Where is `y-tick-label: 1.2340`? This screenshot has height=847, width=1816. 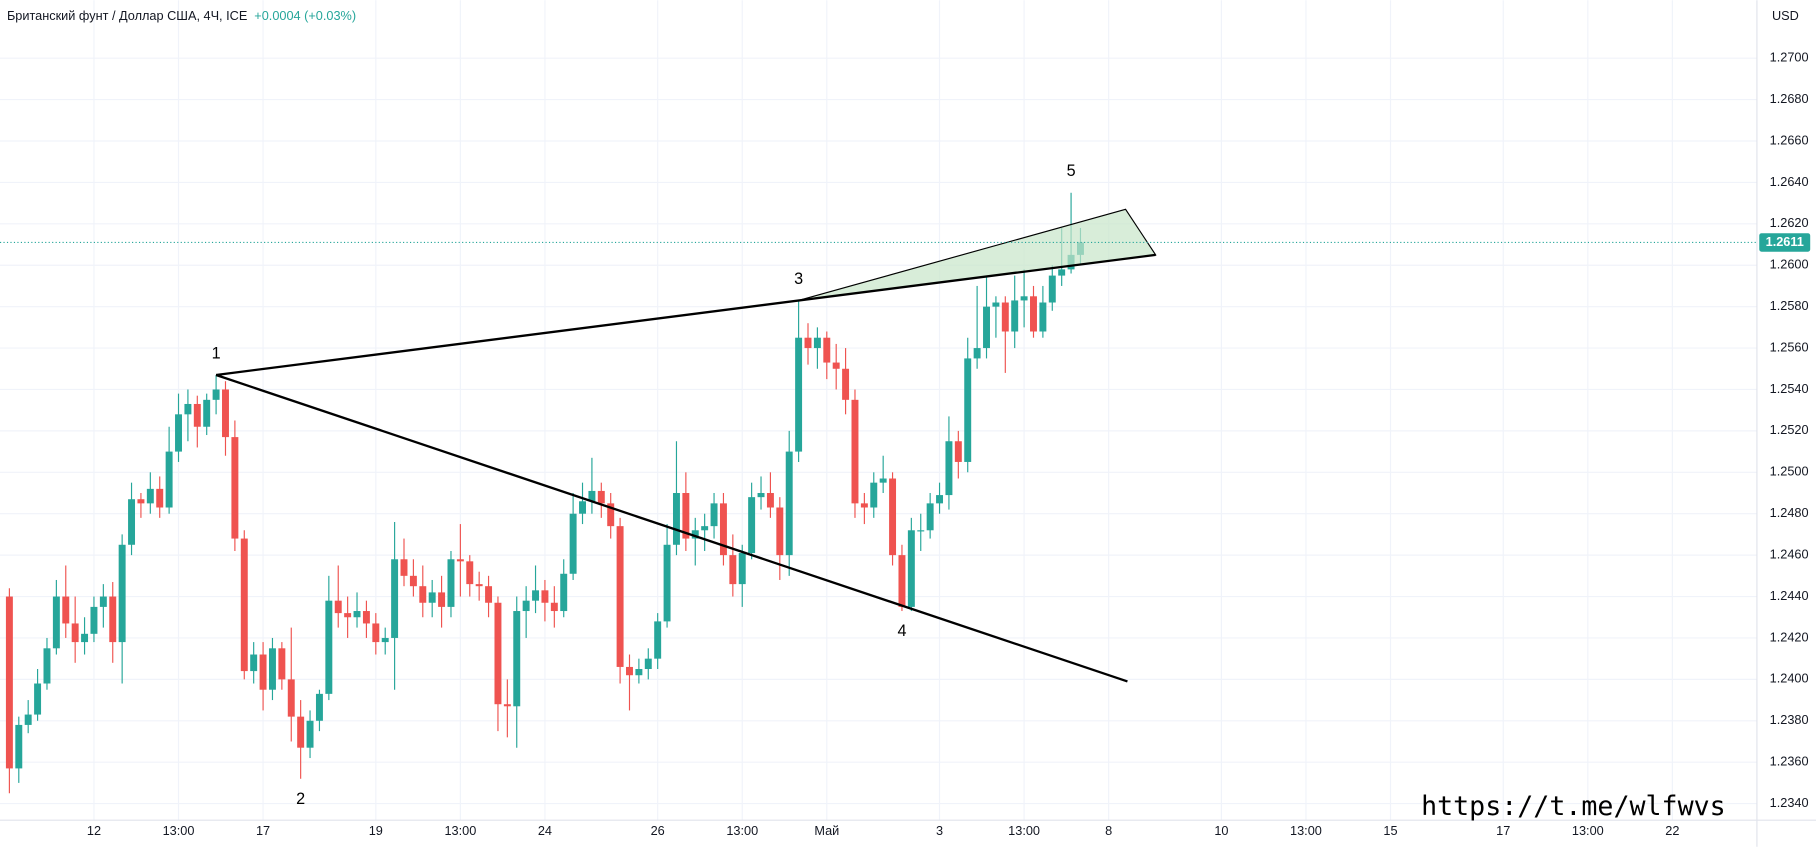
y-tick-label: 1.2340 is located at coordinates (1789, 802).